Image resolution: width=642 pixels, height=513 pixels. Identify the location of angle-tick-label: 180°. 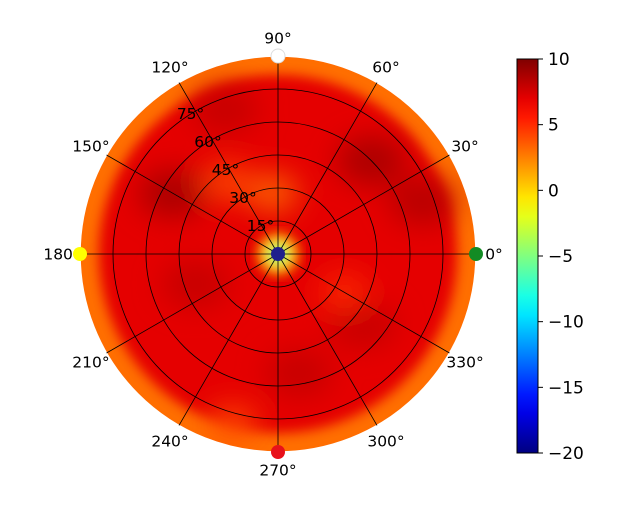
(61, 255).